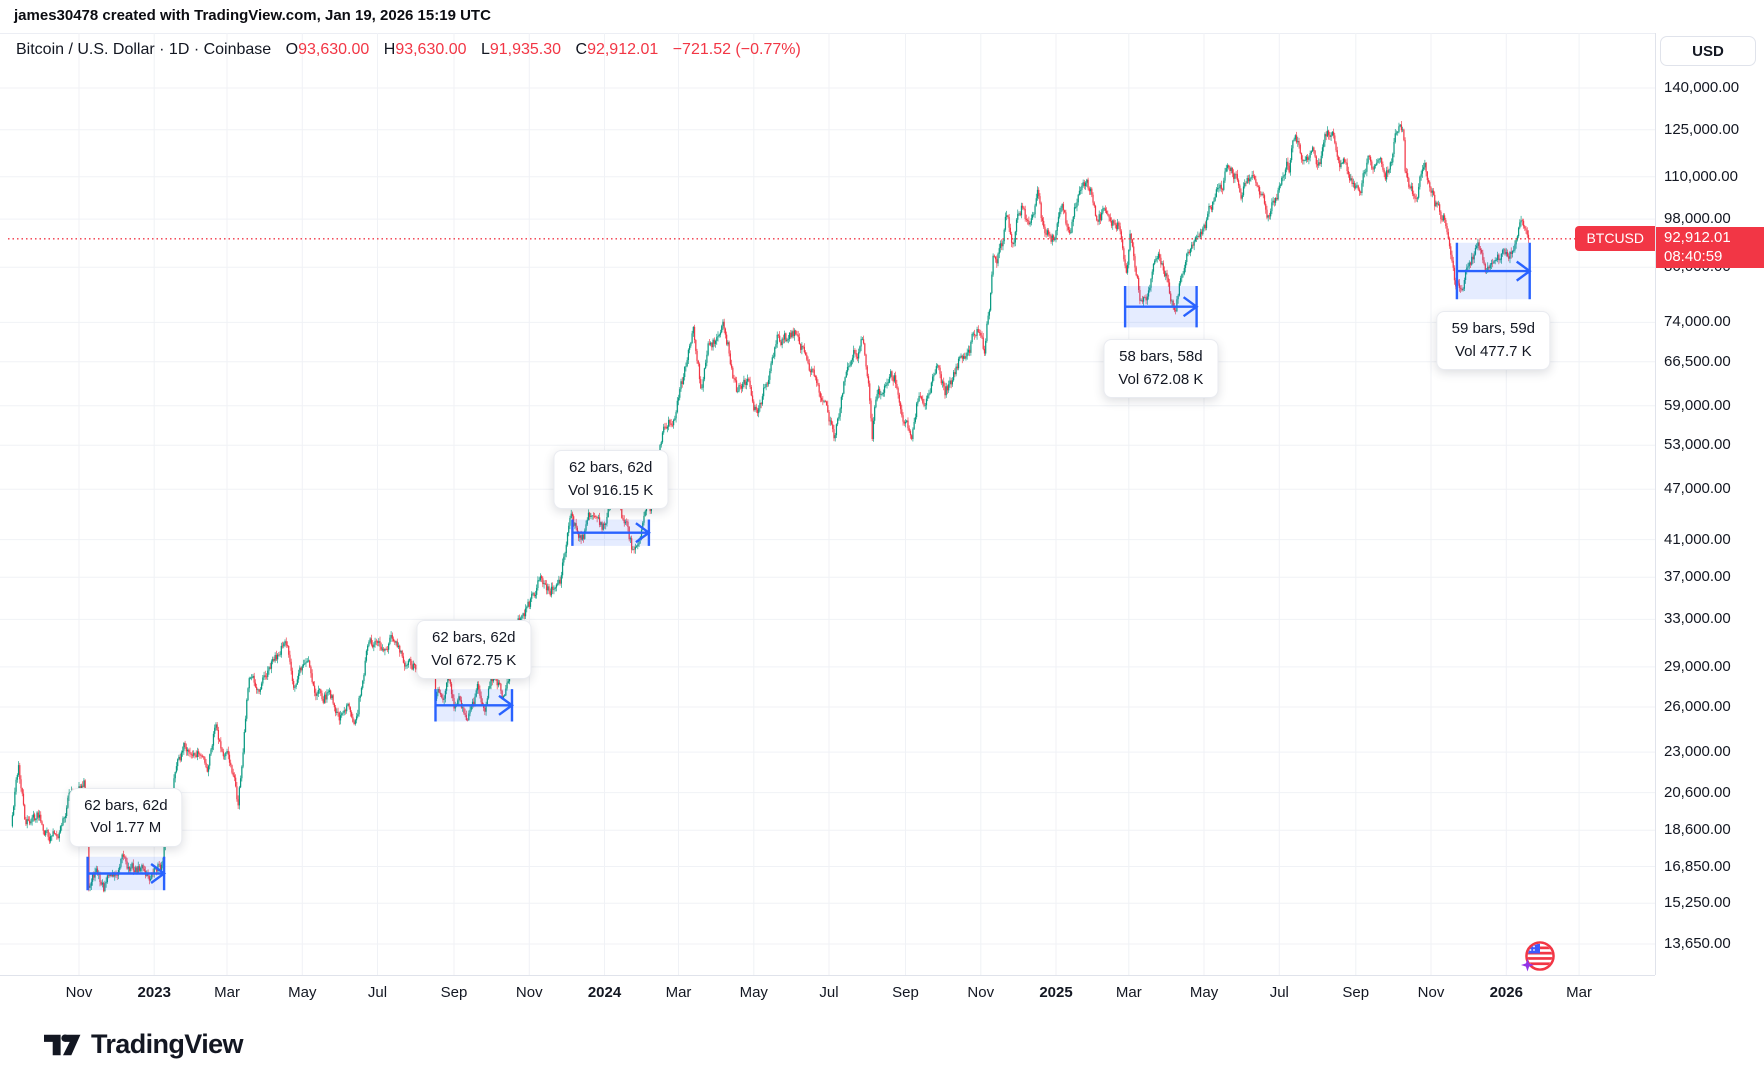  Describe the element at coordinates (1527, 965) in the screenshot. I see `sparkle-icon` at that location.